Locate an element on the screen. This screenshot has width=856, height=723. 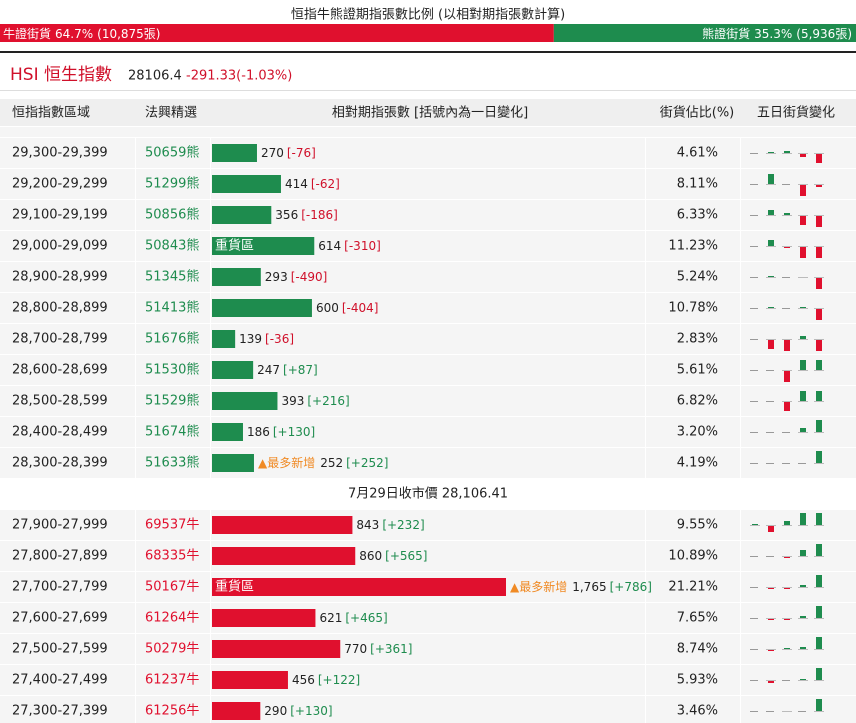
warrant-code: 50843熊 is located at coordinates (172, 246).